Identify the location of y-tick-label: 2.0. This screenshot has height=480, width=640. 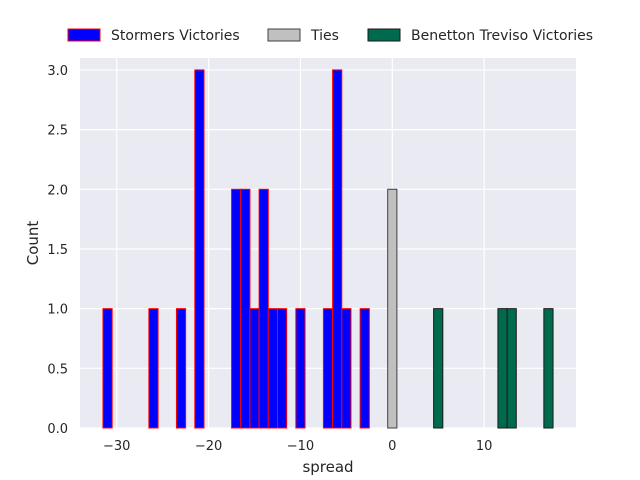
(57, 190).